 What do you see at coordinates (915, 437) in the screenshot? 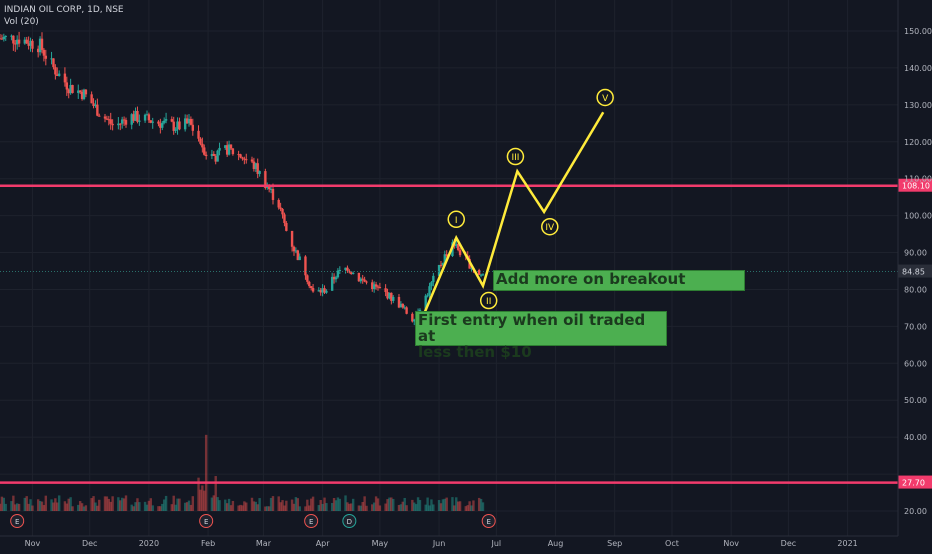
I see `y-tick-label: 40.00` at bounding box center [915, 437].